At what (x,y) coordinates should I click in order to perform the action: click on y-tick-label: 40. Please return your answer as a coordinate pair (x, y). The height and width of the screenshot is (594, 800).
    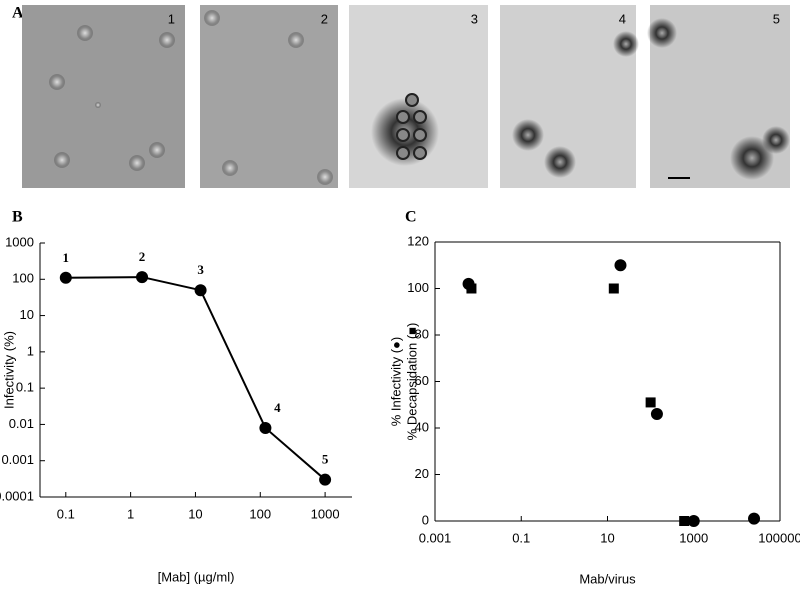
    Looking at the image, I should click on (422, 426).